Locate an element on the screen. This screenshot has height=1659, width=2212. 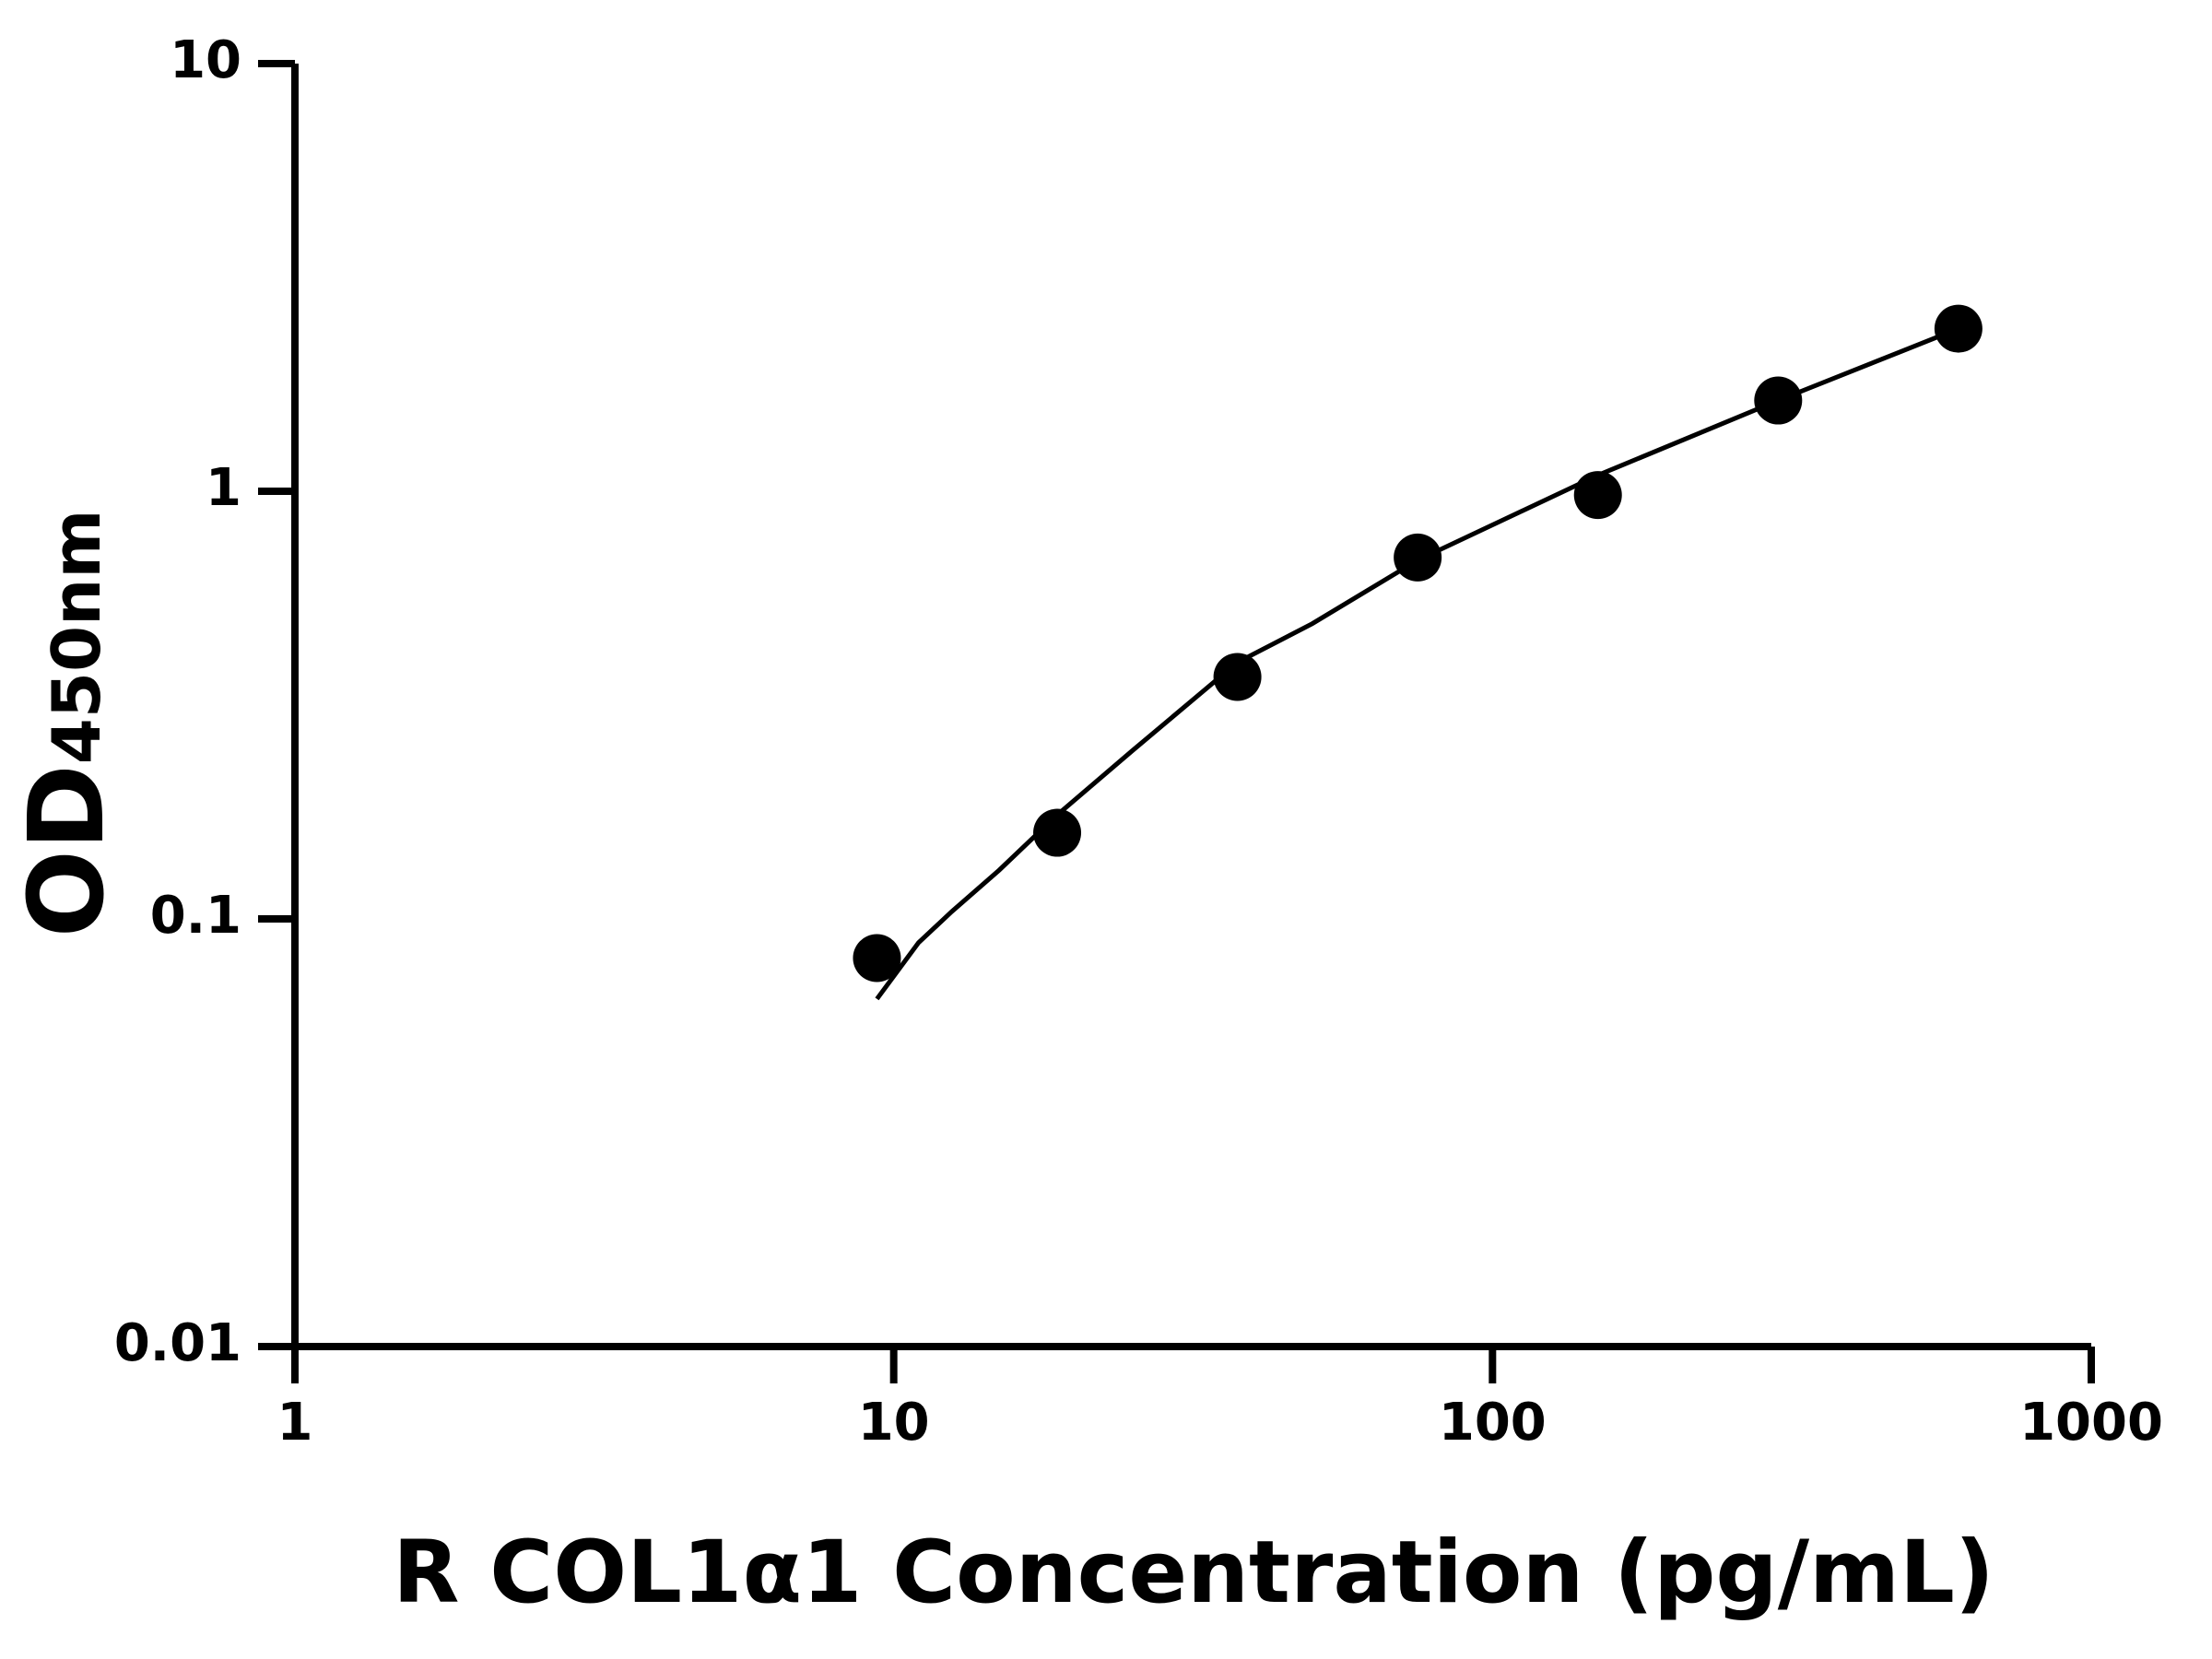
x-tick-label: 1 is located at coordinates (295, 1423).